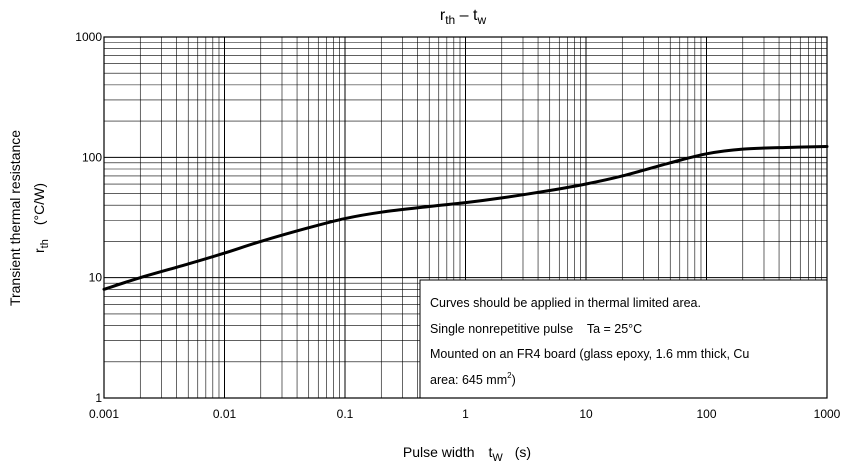  What do you see at coordinates (15, 218) in the screenshot?
I see `y-axis-title-line1: Transient thermal resistance` at bounding box center [15, 218].